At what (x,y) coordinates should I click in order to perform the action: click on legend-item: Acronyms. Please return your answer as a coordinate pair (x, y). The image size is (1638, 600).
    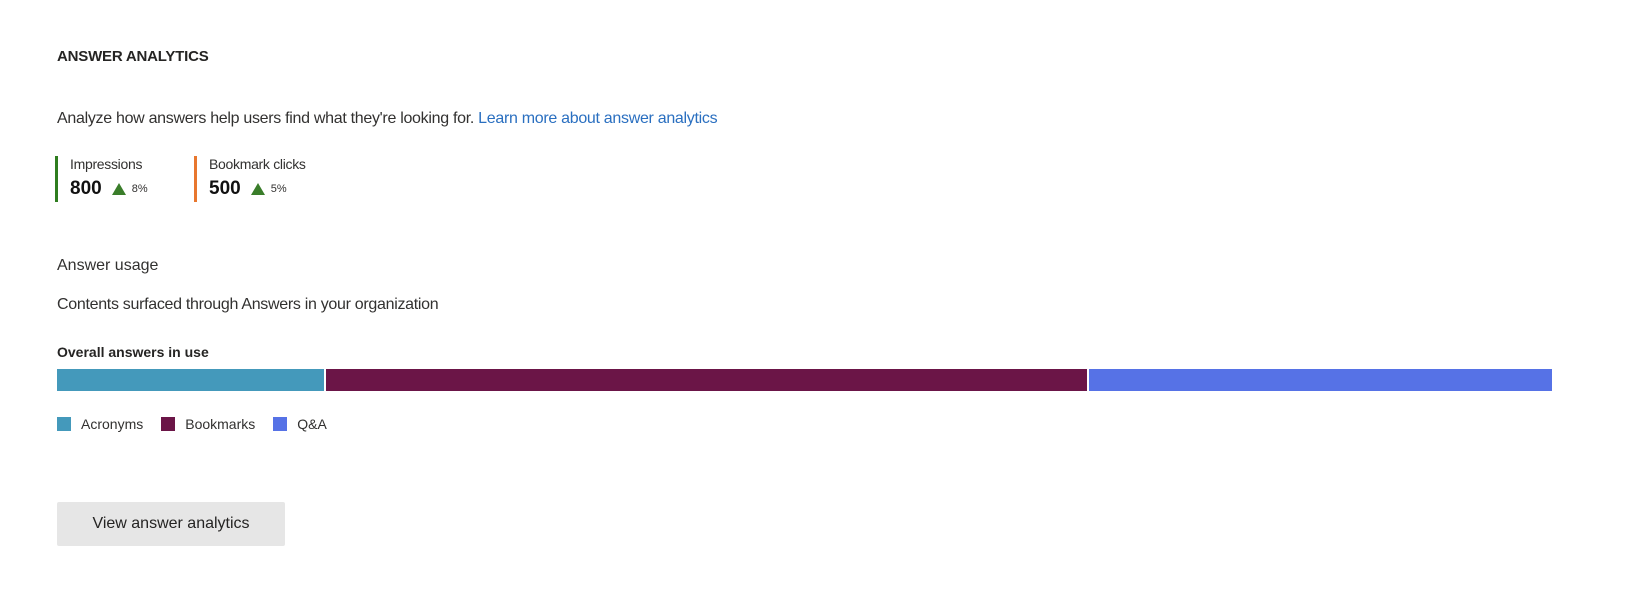
    Looking at the image, I should click on (100, 424).